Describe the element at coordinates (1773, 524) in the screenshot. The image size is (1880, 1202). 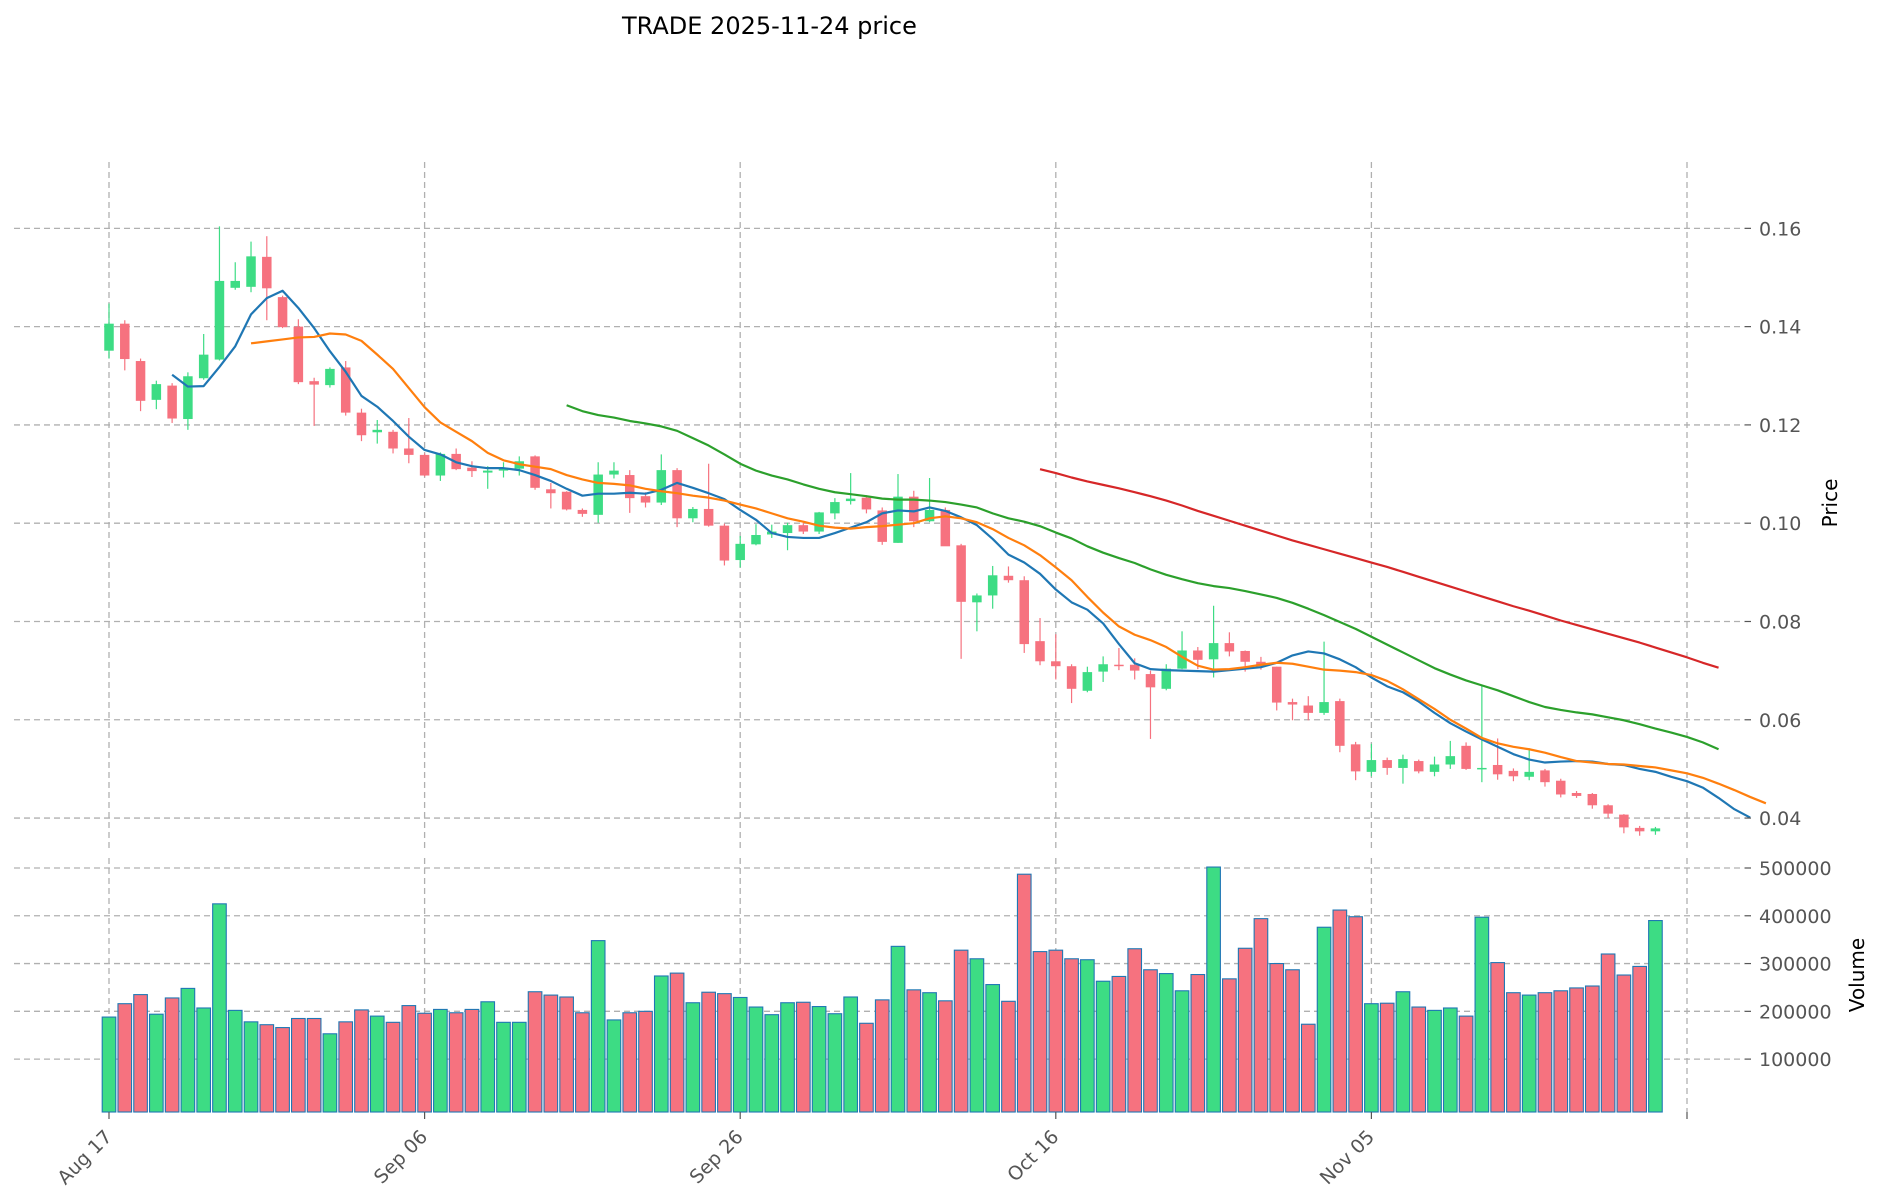
I see `price-axis: 0.04 0.06 0.08 0.10 0.12 0.14 0.16` at that location.